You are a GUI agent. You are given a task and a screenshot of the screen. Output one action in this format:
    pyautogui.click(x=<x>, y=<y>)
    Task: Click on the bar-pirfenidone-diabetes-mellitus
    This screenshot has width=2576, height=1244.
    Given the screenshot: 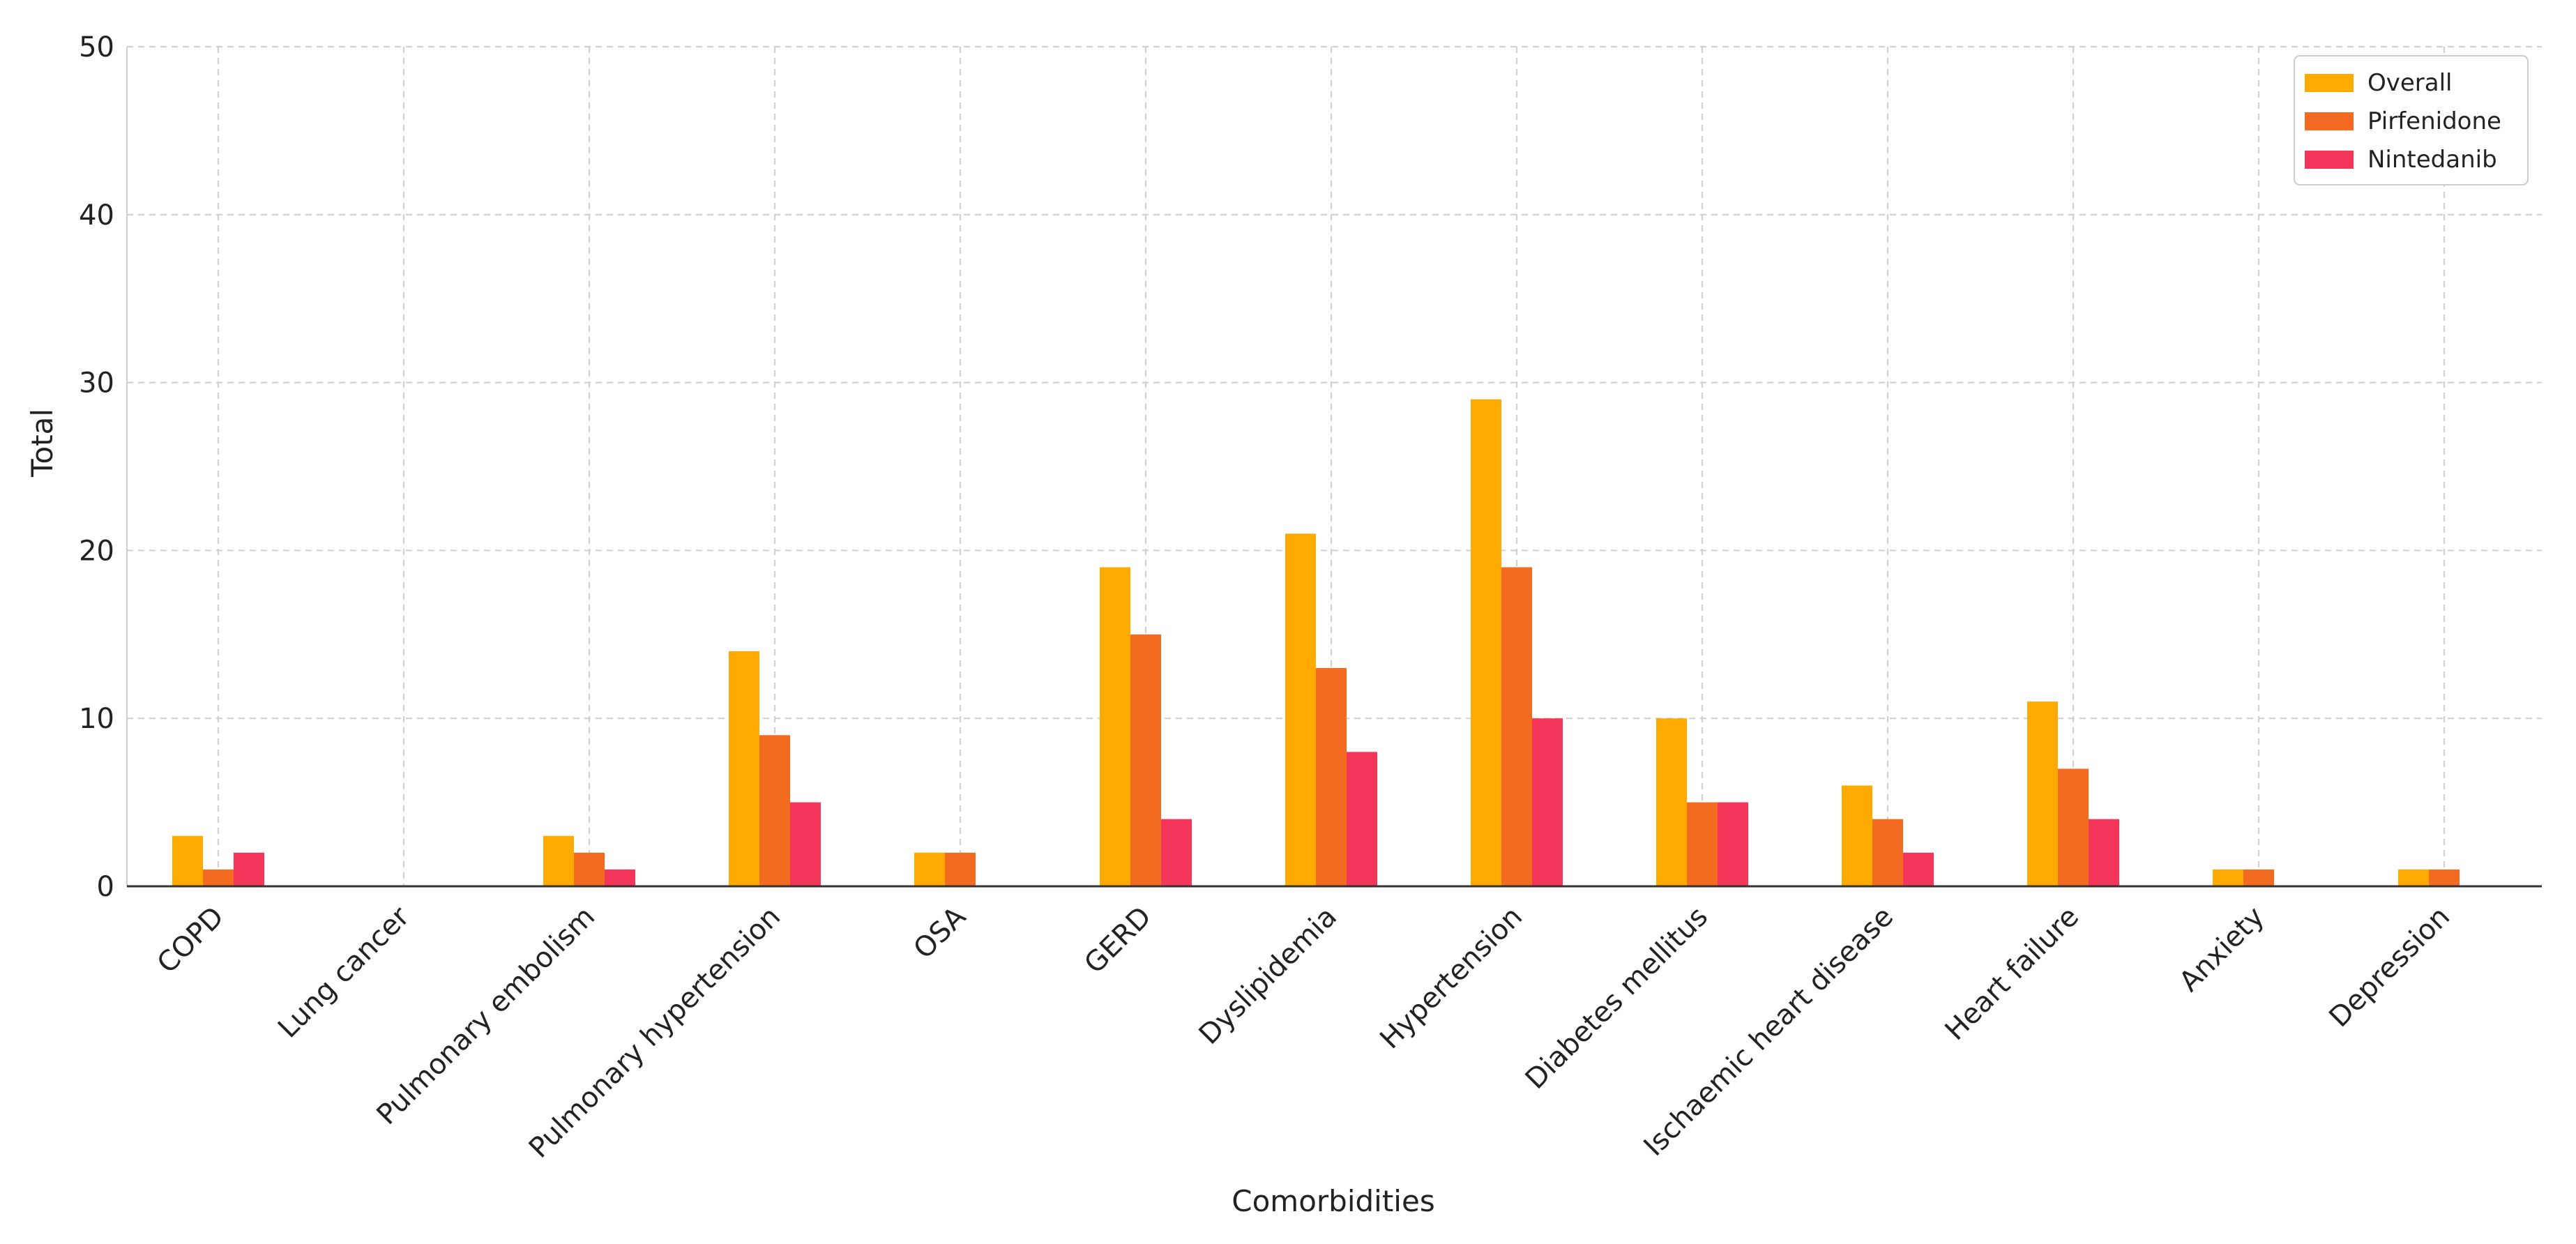 What is the action you would take?
    pyautogui.click(x=1702, y=844)
    